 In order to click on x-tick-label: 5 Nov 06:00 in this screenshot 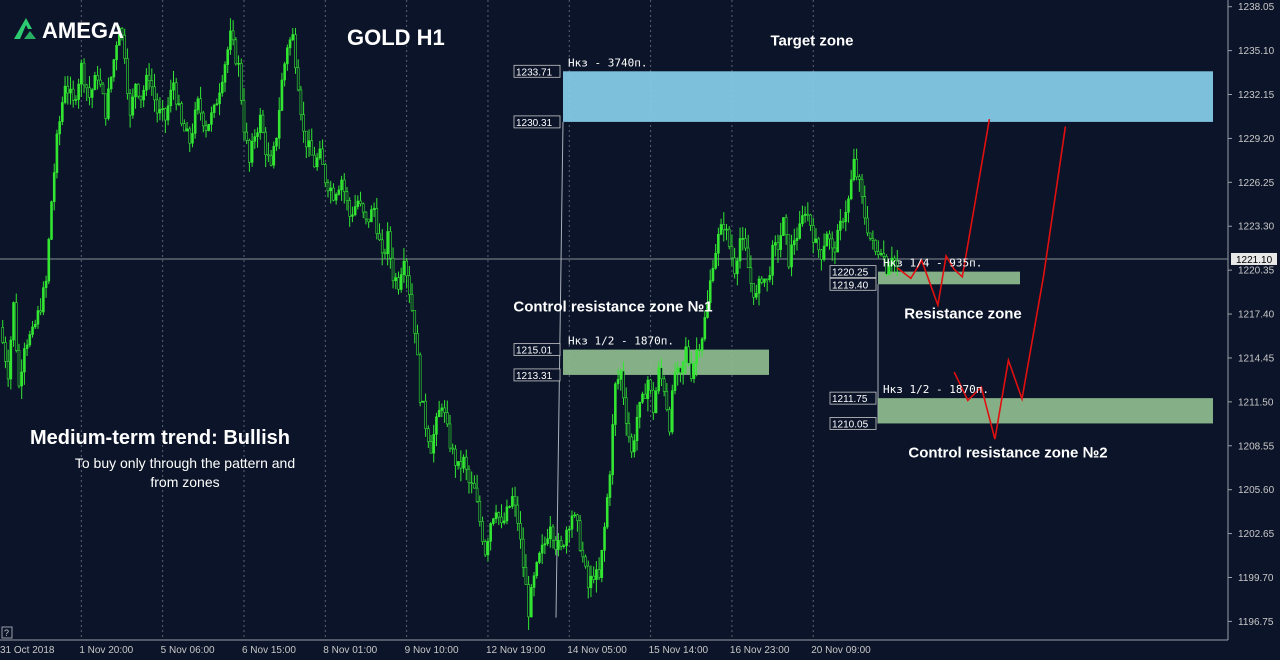, I will do `click(188, 650)`.